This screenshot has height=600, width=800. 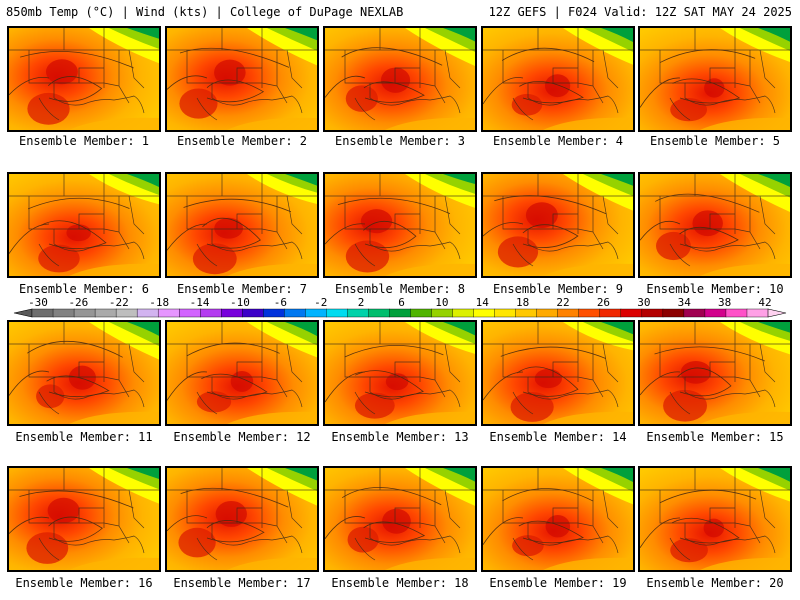 I want to click on colorbar-tick-label: 42, so click(x=765, y=302).